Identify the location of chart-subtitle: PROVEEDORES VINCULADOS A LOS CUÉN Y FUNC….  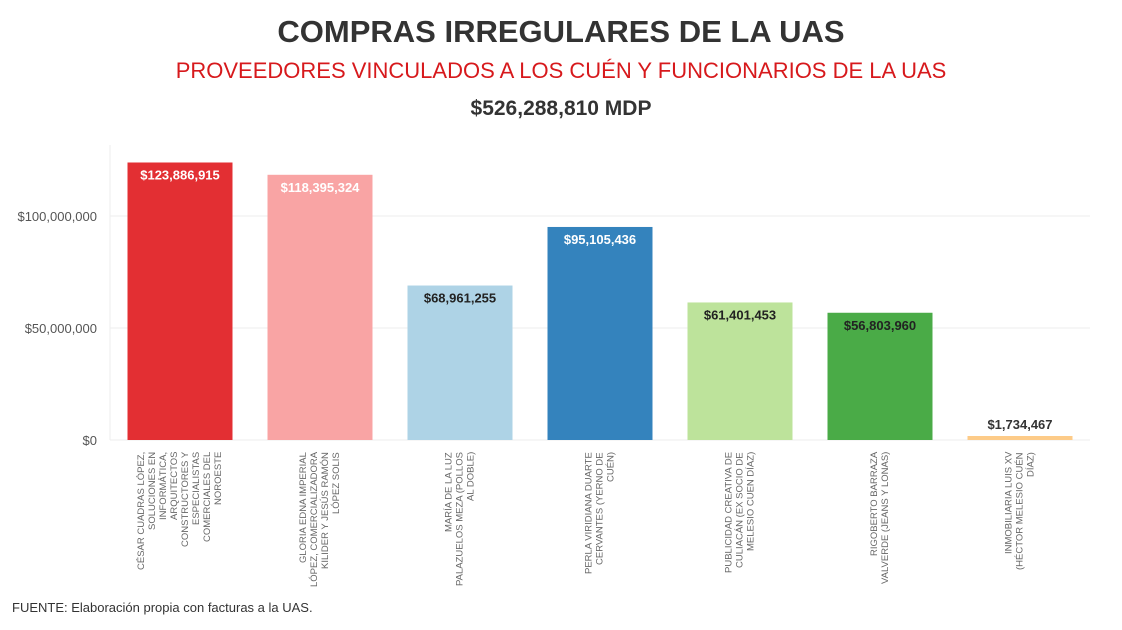
(561, 70).